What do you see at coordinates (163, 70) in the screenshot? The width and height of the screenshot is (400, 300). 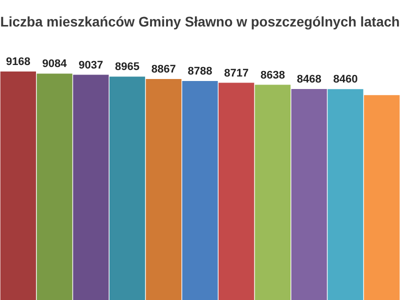 I see `data-label: 8867` at bounding box center [163, 70].